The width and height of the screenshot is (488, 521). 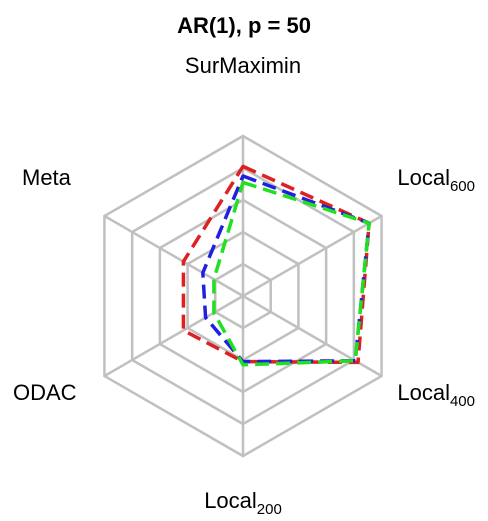 What do you see at coordinates (243, 503) in the screenshot?
I see `axis-label-local200: Local200` at bounding box center [243, 503].